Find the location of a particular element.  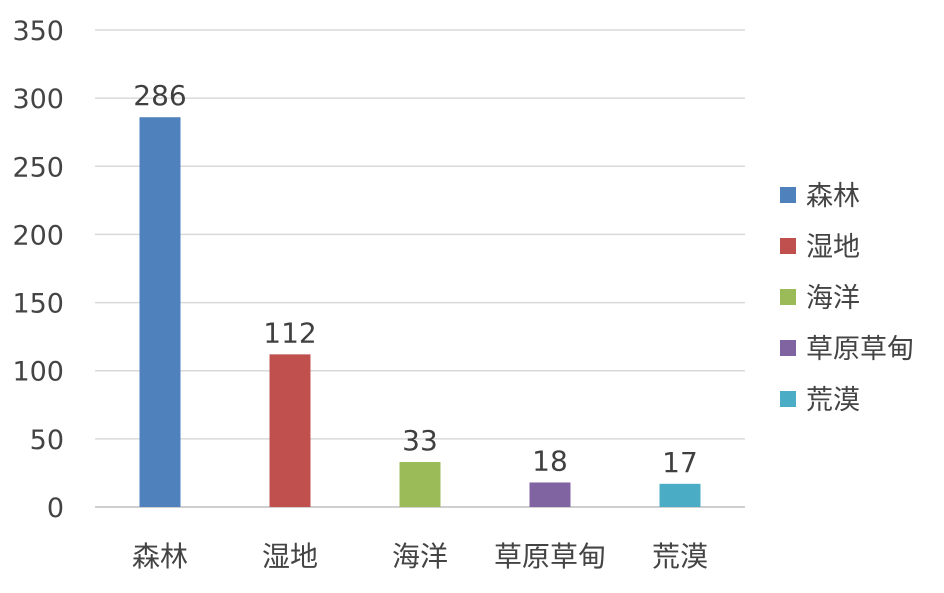

data-label: 286 is located at coordinates (159, 95).